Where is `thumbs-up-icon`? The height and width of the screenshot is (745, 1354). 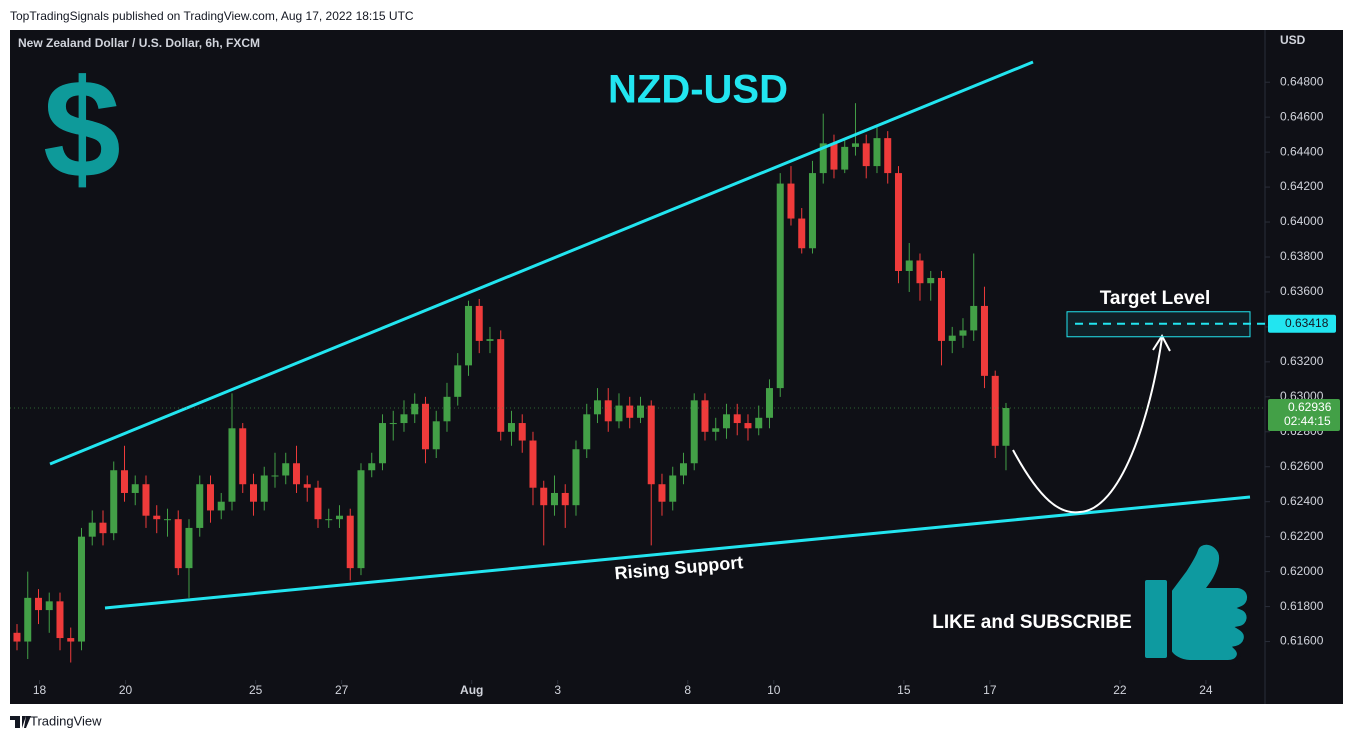 thumbs-up-icon is located at coordinates (1196, 602).